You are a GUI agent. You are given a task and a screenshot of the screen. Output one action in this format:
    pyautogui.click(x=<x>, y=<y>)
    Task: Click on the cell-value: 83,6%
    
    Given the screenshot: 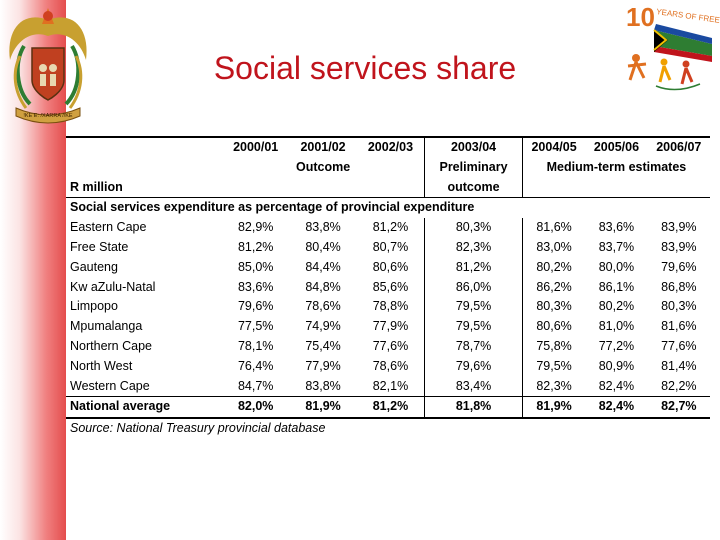 What is the action you would take?
    pyautogui.click(x=255, y=286)
    